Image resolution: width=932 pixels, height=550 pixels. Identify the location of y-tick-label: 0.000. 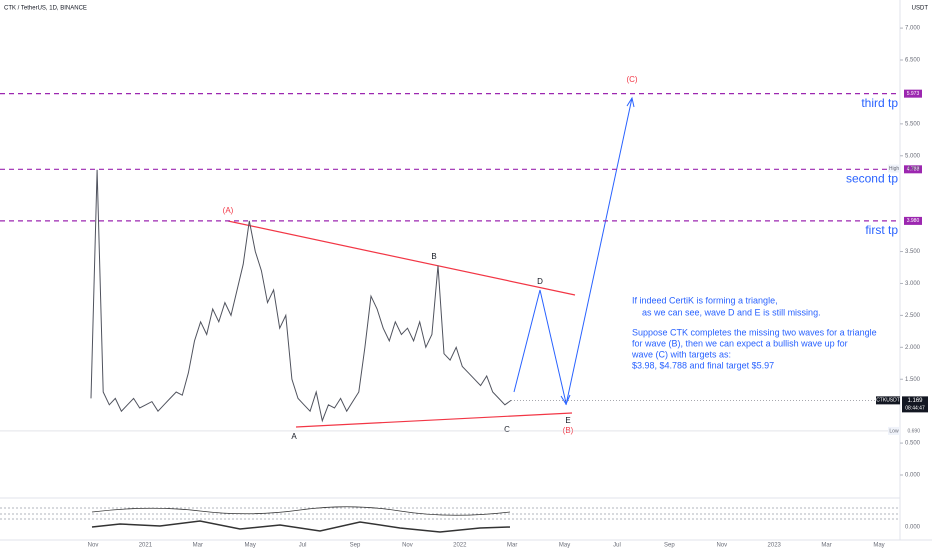
(913, 476).